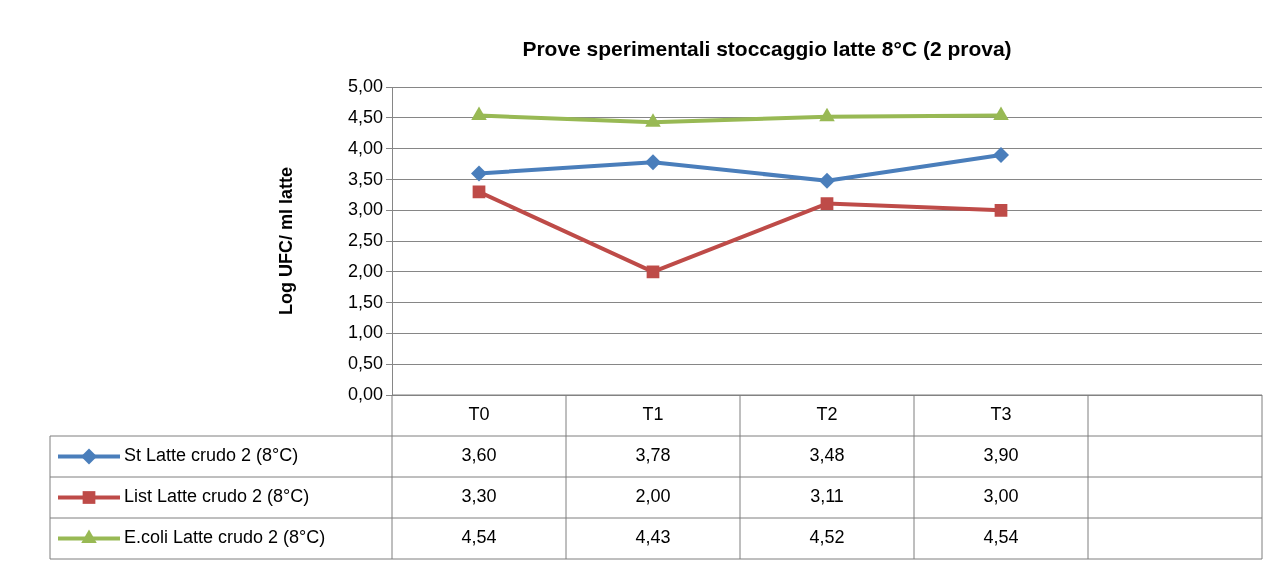  What do you see at coordinates (365, 363) in the screenshot?
I see `y-tick-label: 0,50` at bounding box center [365, 363].